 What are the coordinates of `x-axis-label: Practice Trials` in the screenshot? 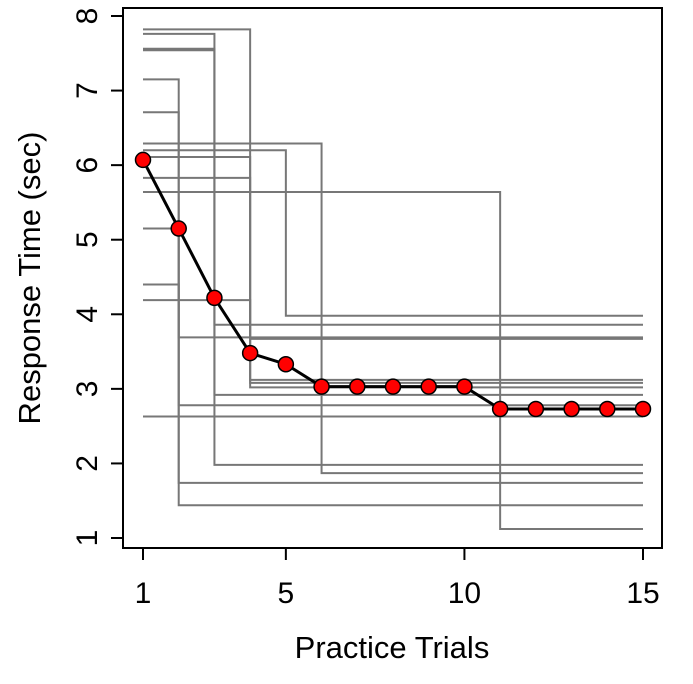 It's located at (392, 647).